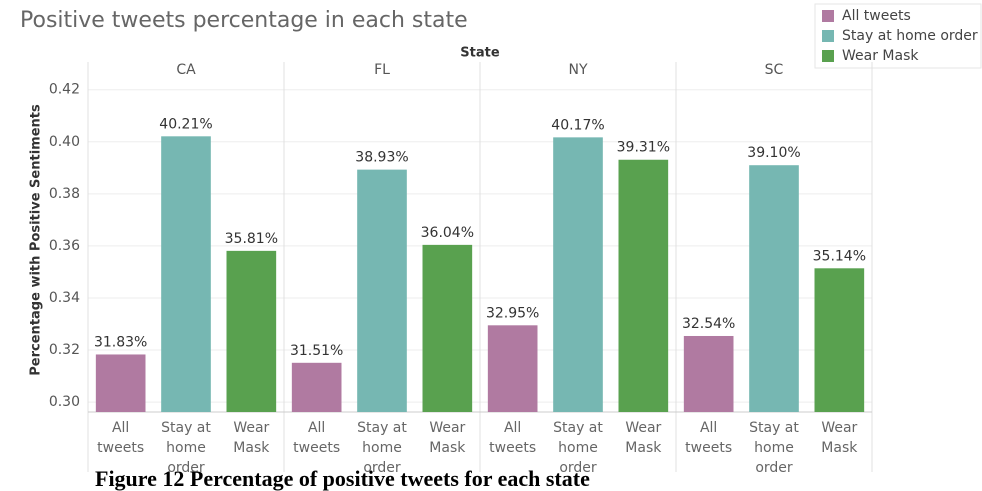 This screenshot has width=982, height=491. I want to click on value-label: 40.21%, so click(185, 124).